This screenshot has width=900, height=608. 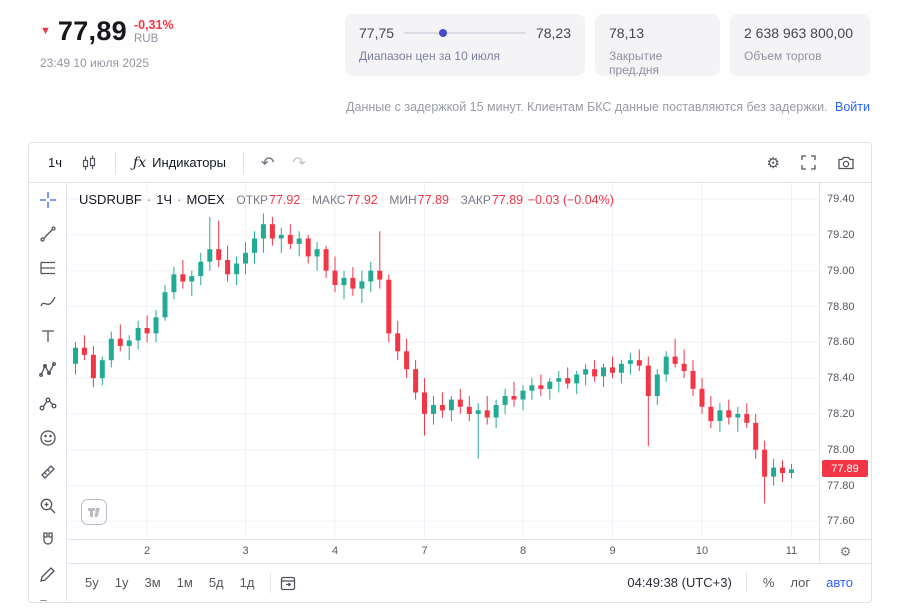 What do you see at coordinates (48, 302) in the screenshot?
I see `brush-tool` at bounding box center [48, 302].